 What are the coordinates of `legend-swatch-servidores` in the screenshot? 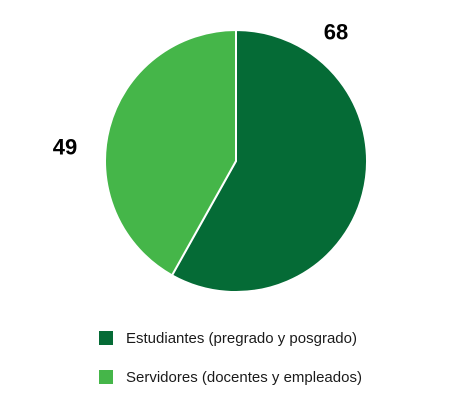 It's located at (106, 377).